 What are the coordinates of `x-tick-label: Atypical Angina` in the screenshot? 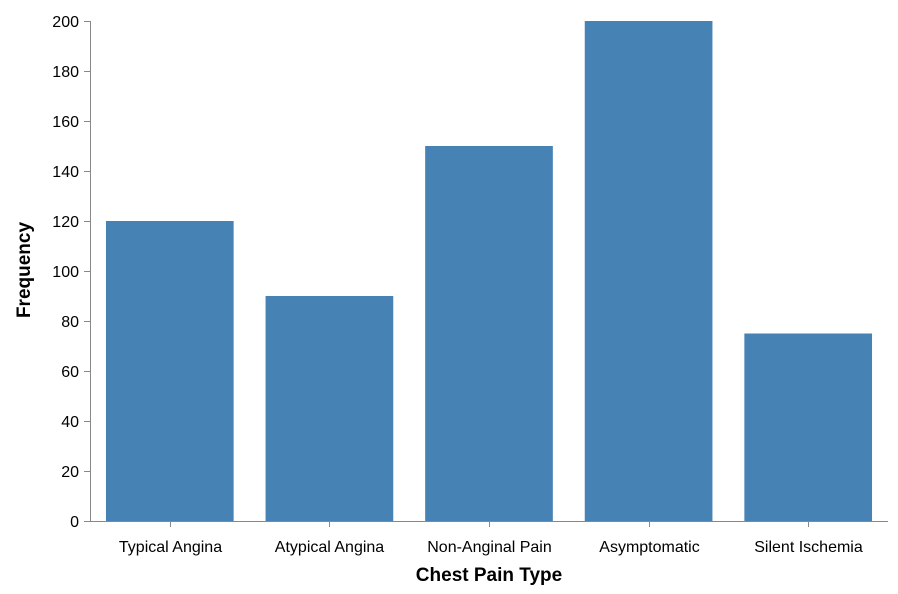 It's located at (330, 547).